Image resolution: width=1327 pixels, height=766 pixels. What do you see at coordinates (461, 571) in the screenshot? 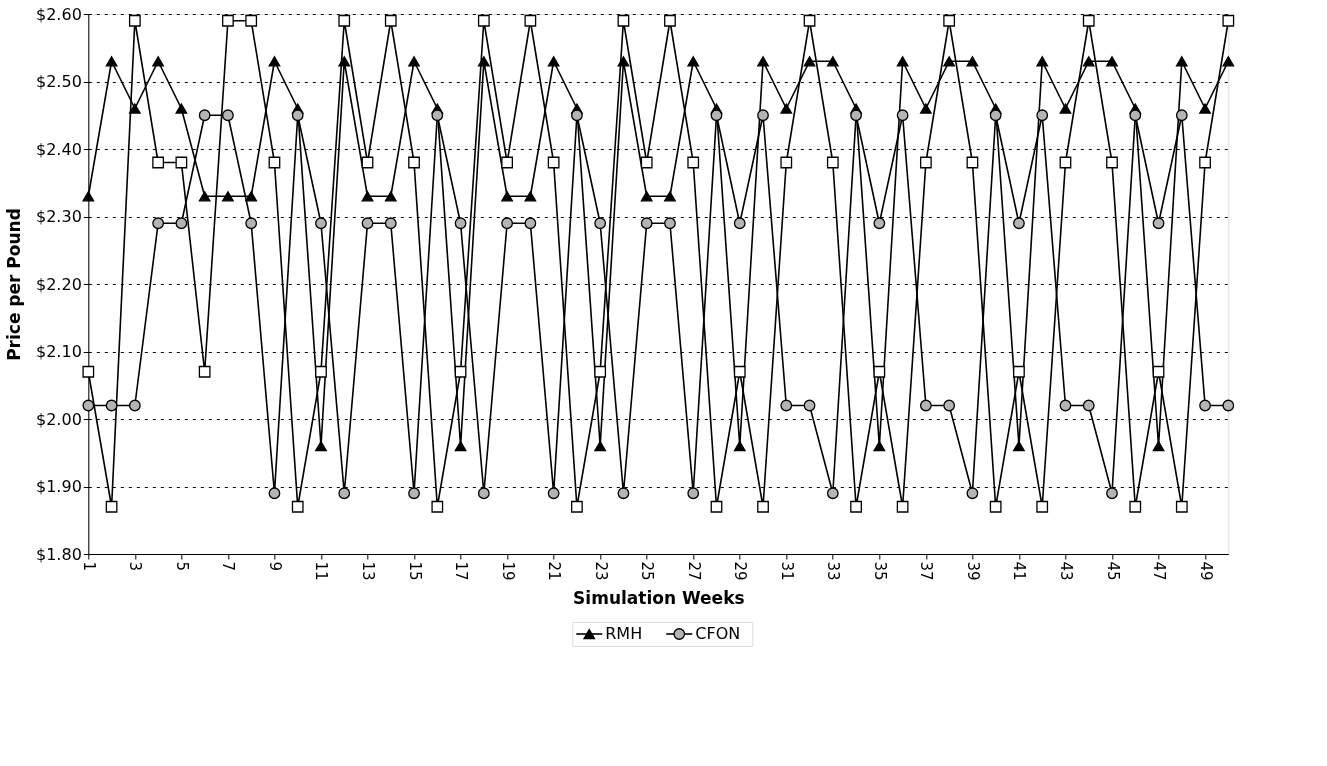
I see `x-tick-label: 17` at bounding box center [461, 571].